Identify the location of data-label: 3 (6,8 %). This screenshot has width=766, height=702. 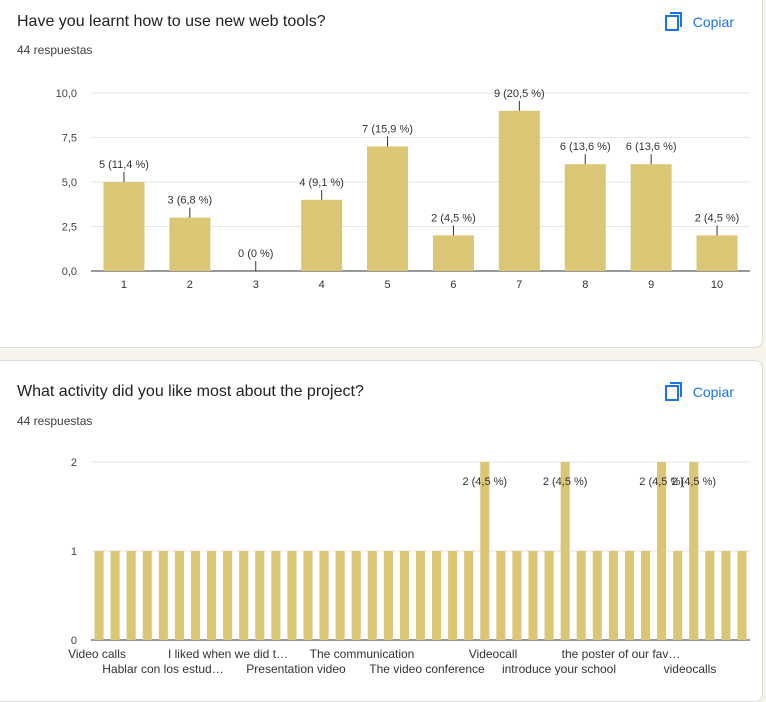
(190, 201).